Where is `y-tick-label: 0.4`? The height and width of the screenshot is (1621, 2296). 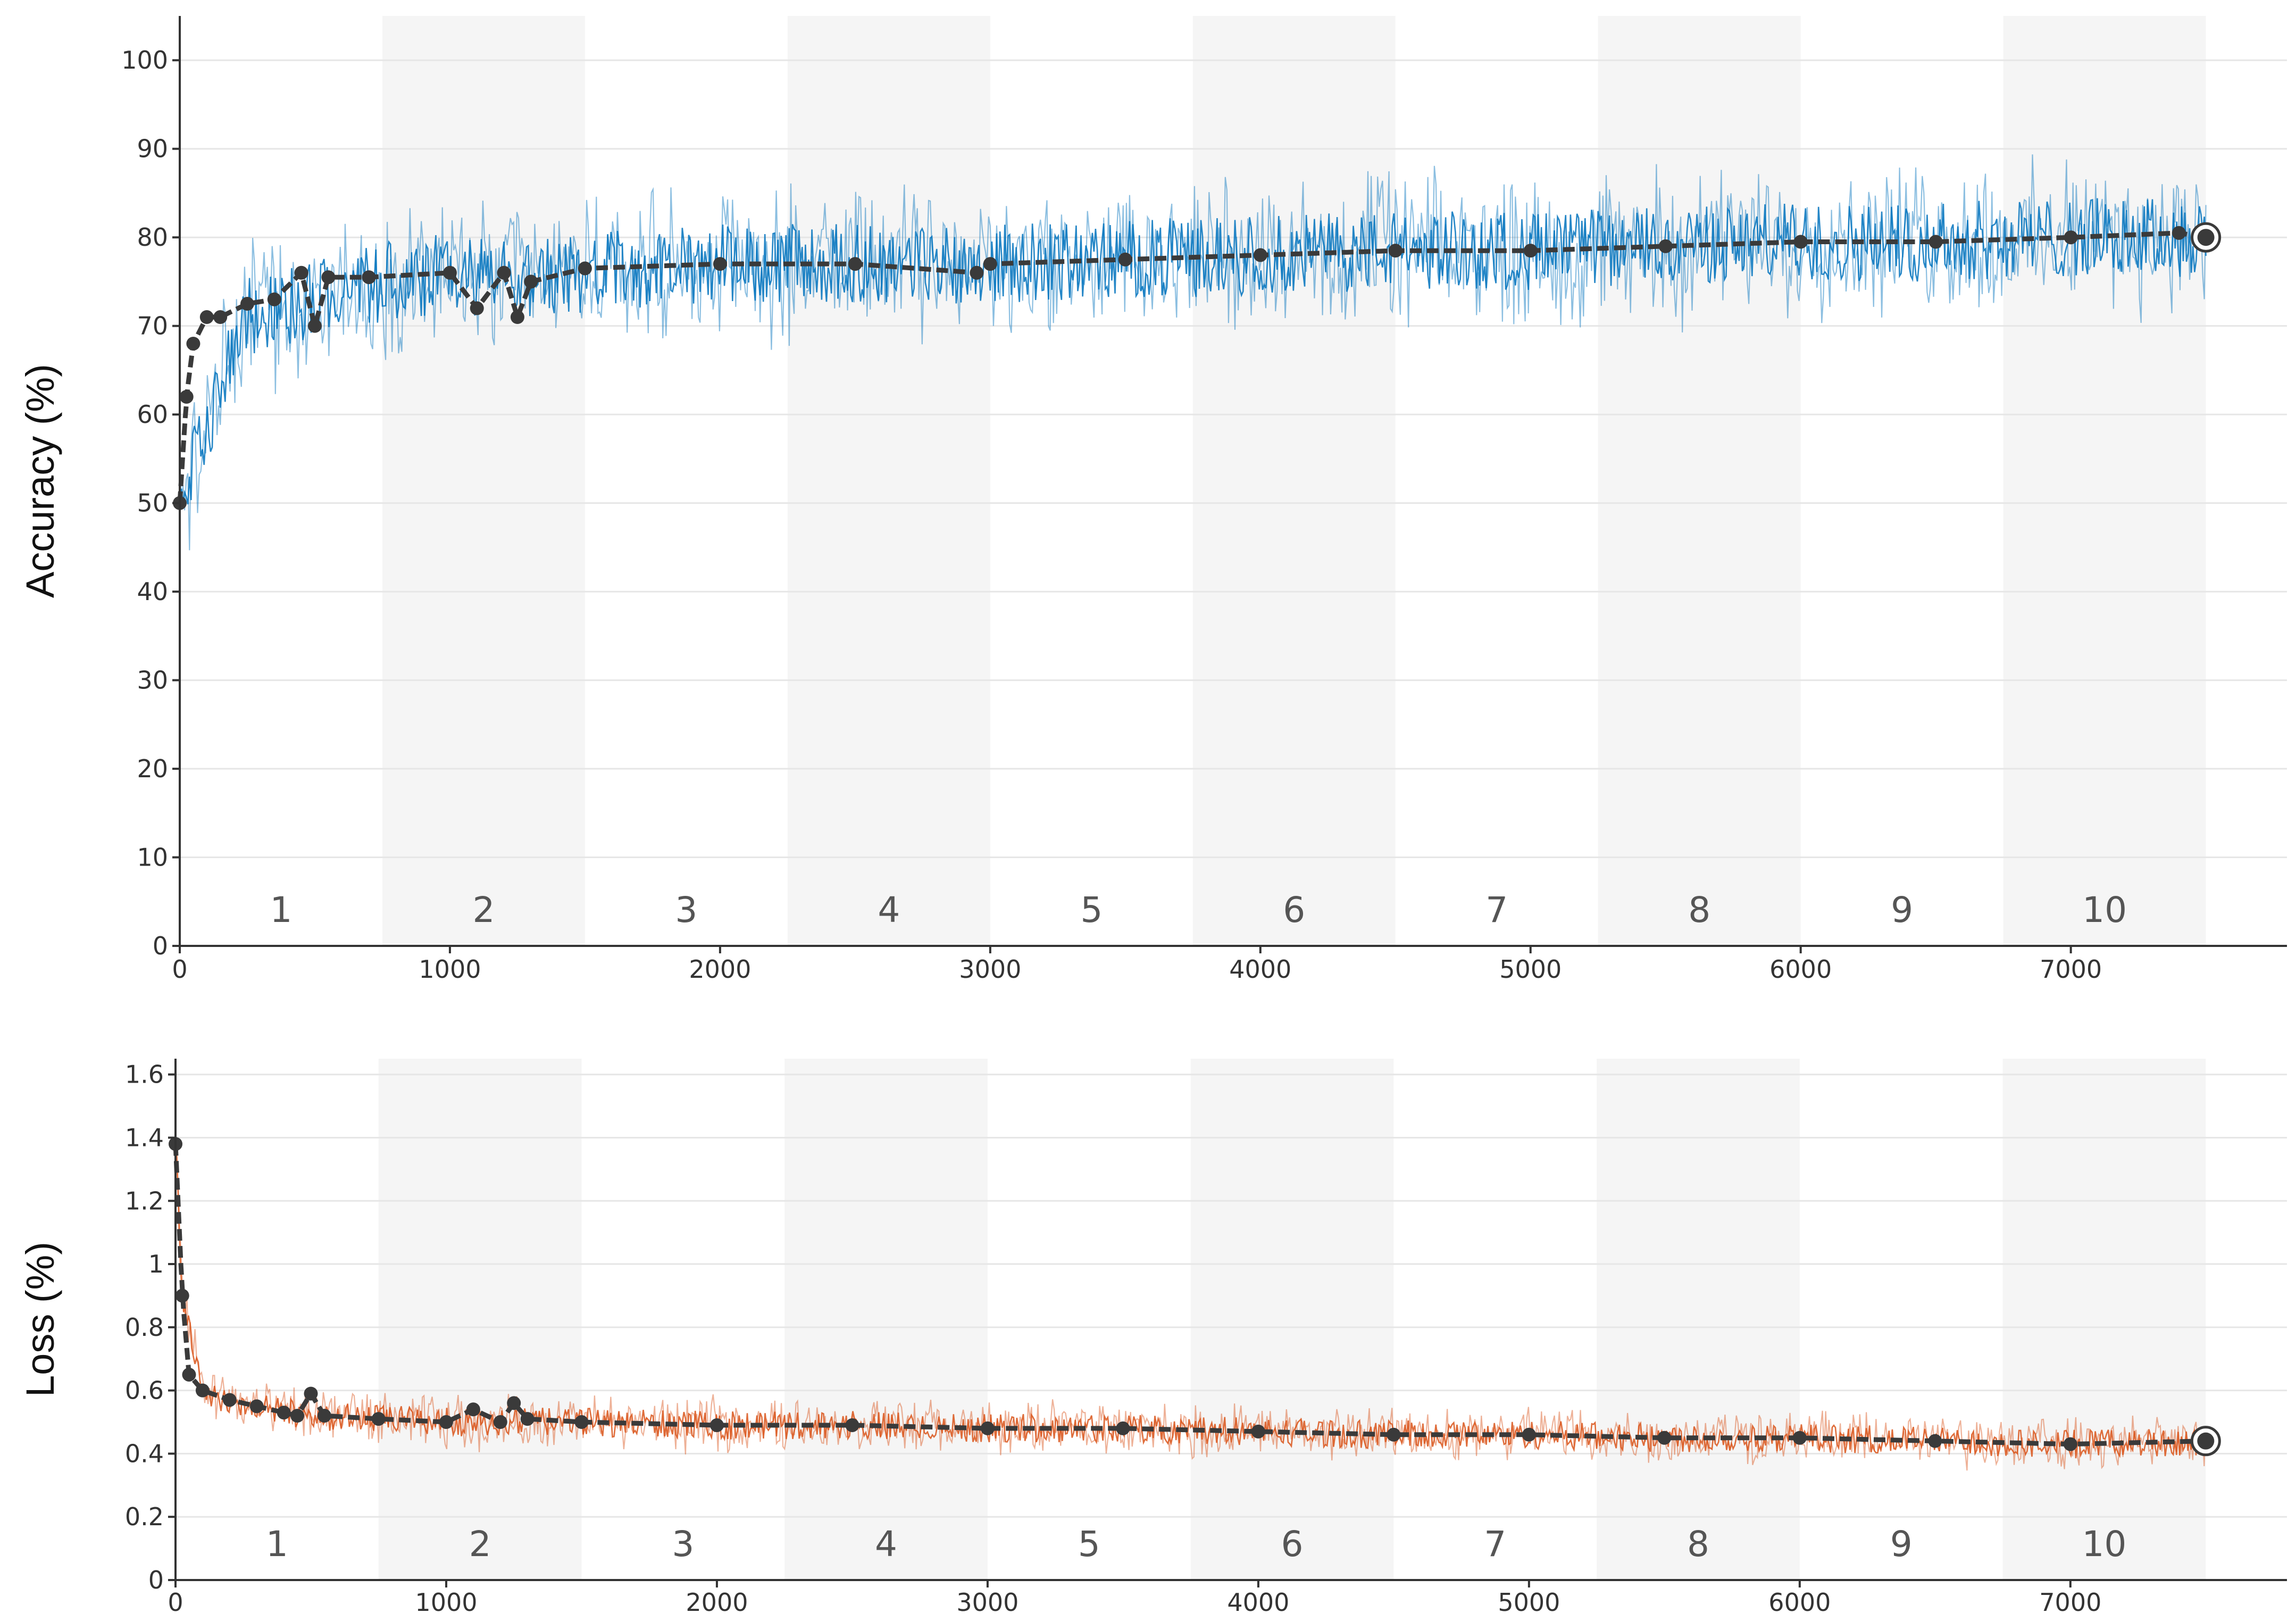
y-tick-label: 0.4 is located at coordinates (144, 1453).